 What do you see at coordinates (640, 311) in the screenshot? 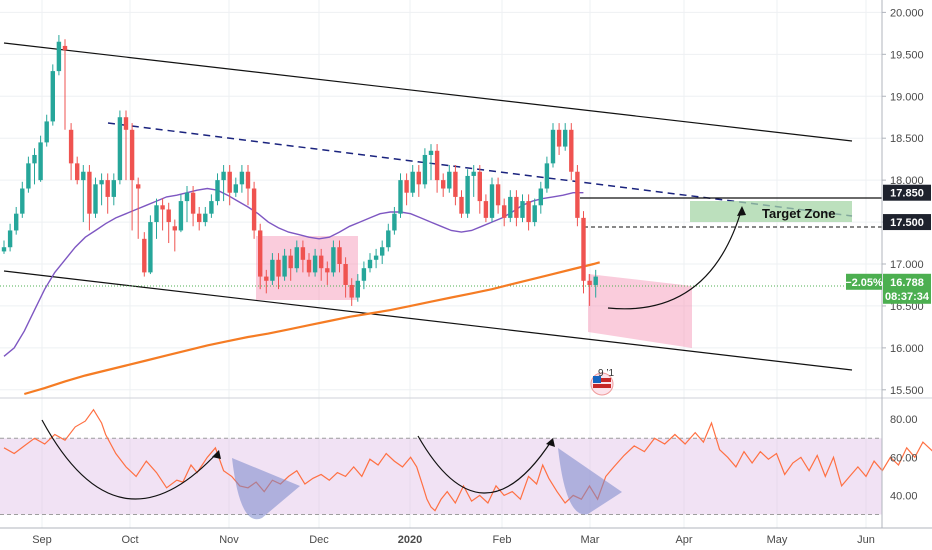
I see `projection-box` at bounding box center [640, 311].